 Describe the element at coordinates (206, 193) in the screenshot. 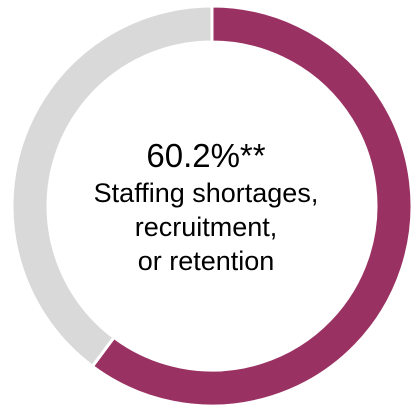

I see `center-line-1: Staffing shortages,` at that location.